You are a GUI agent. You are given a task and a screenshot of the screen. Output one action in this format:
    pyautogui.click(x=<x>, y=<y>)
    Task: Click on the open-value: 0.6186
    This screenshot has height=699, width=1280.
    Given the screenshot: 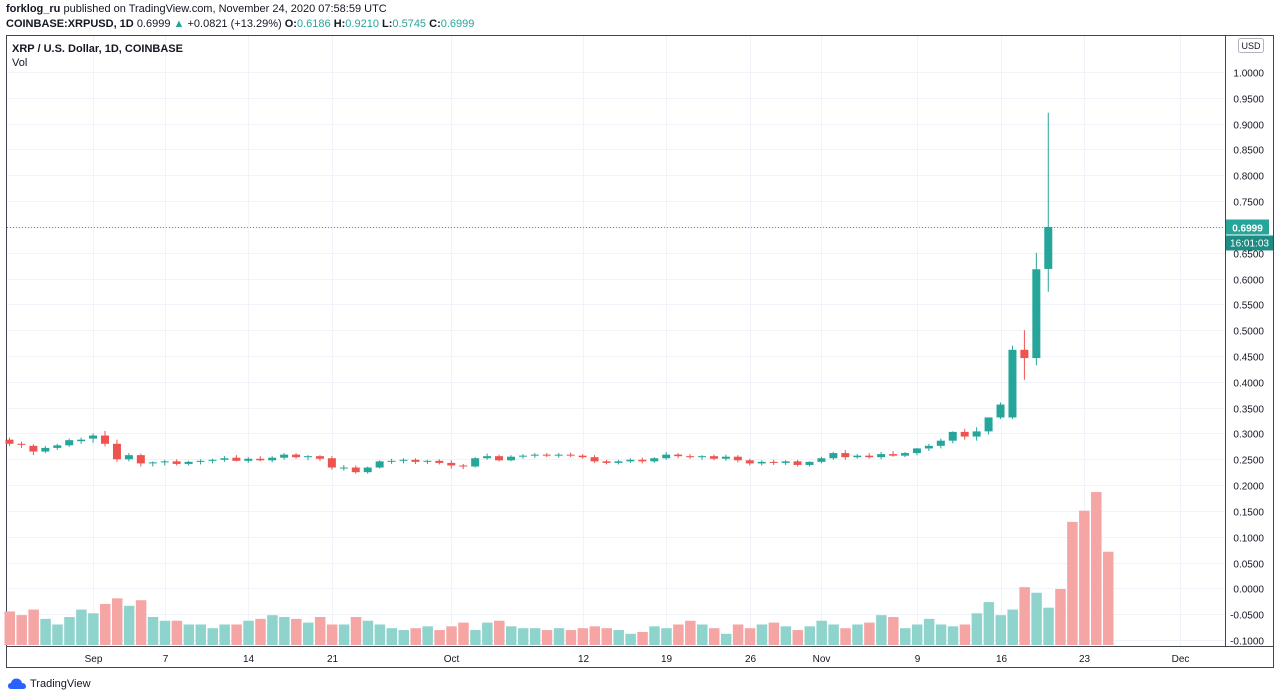 What is the action you would take?
    pyautogui.click(x=313, y=24)
    